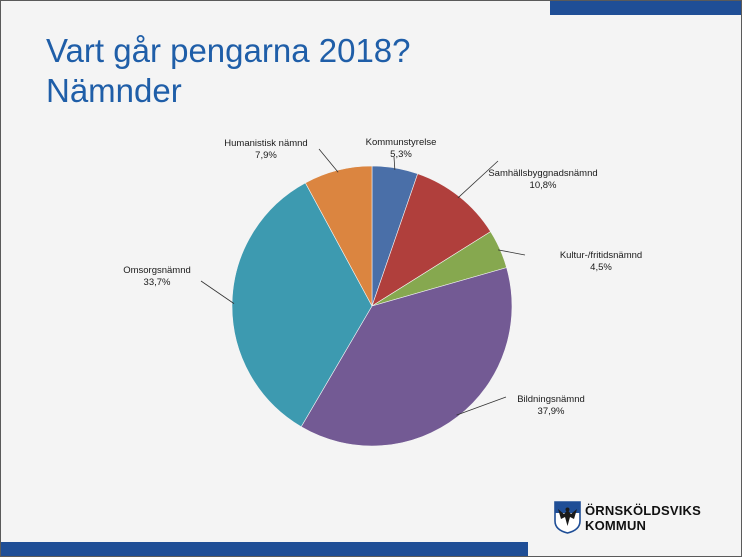 The height and width of the screenshot is (557, 742). I want to click on slice-value-label: 10,8%, so click(543, 185).